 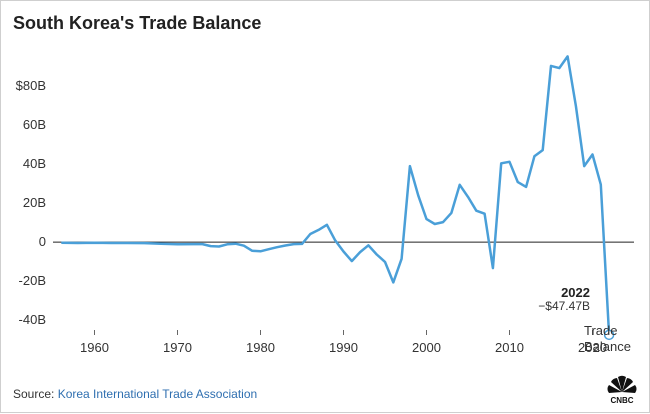 I want to click on y-tick-label: 0, so click(x=42, y=241).